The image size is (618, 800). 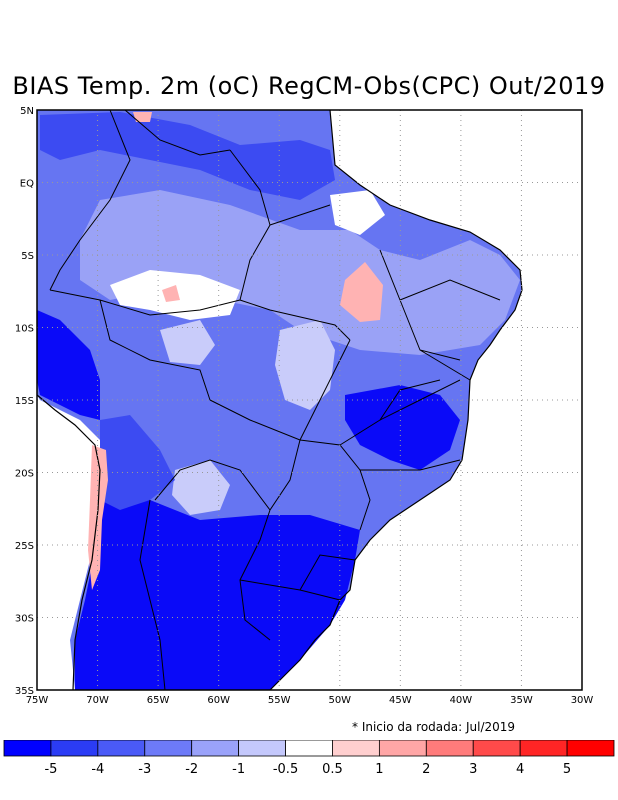 What do you see at coordinates (310, 700) in the screenshot?
I see `lon-tick-labels: 75W 70W 65W 60W 55W 50W 45W 40W 35W 30W` at bounding box center [310, 700].